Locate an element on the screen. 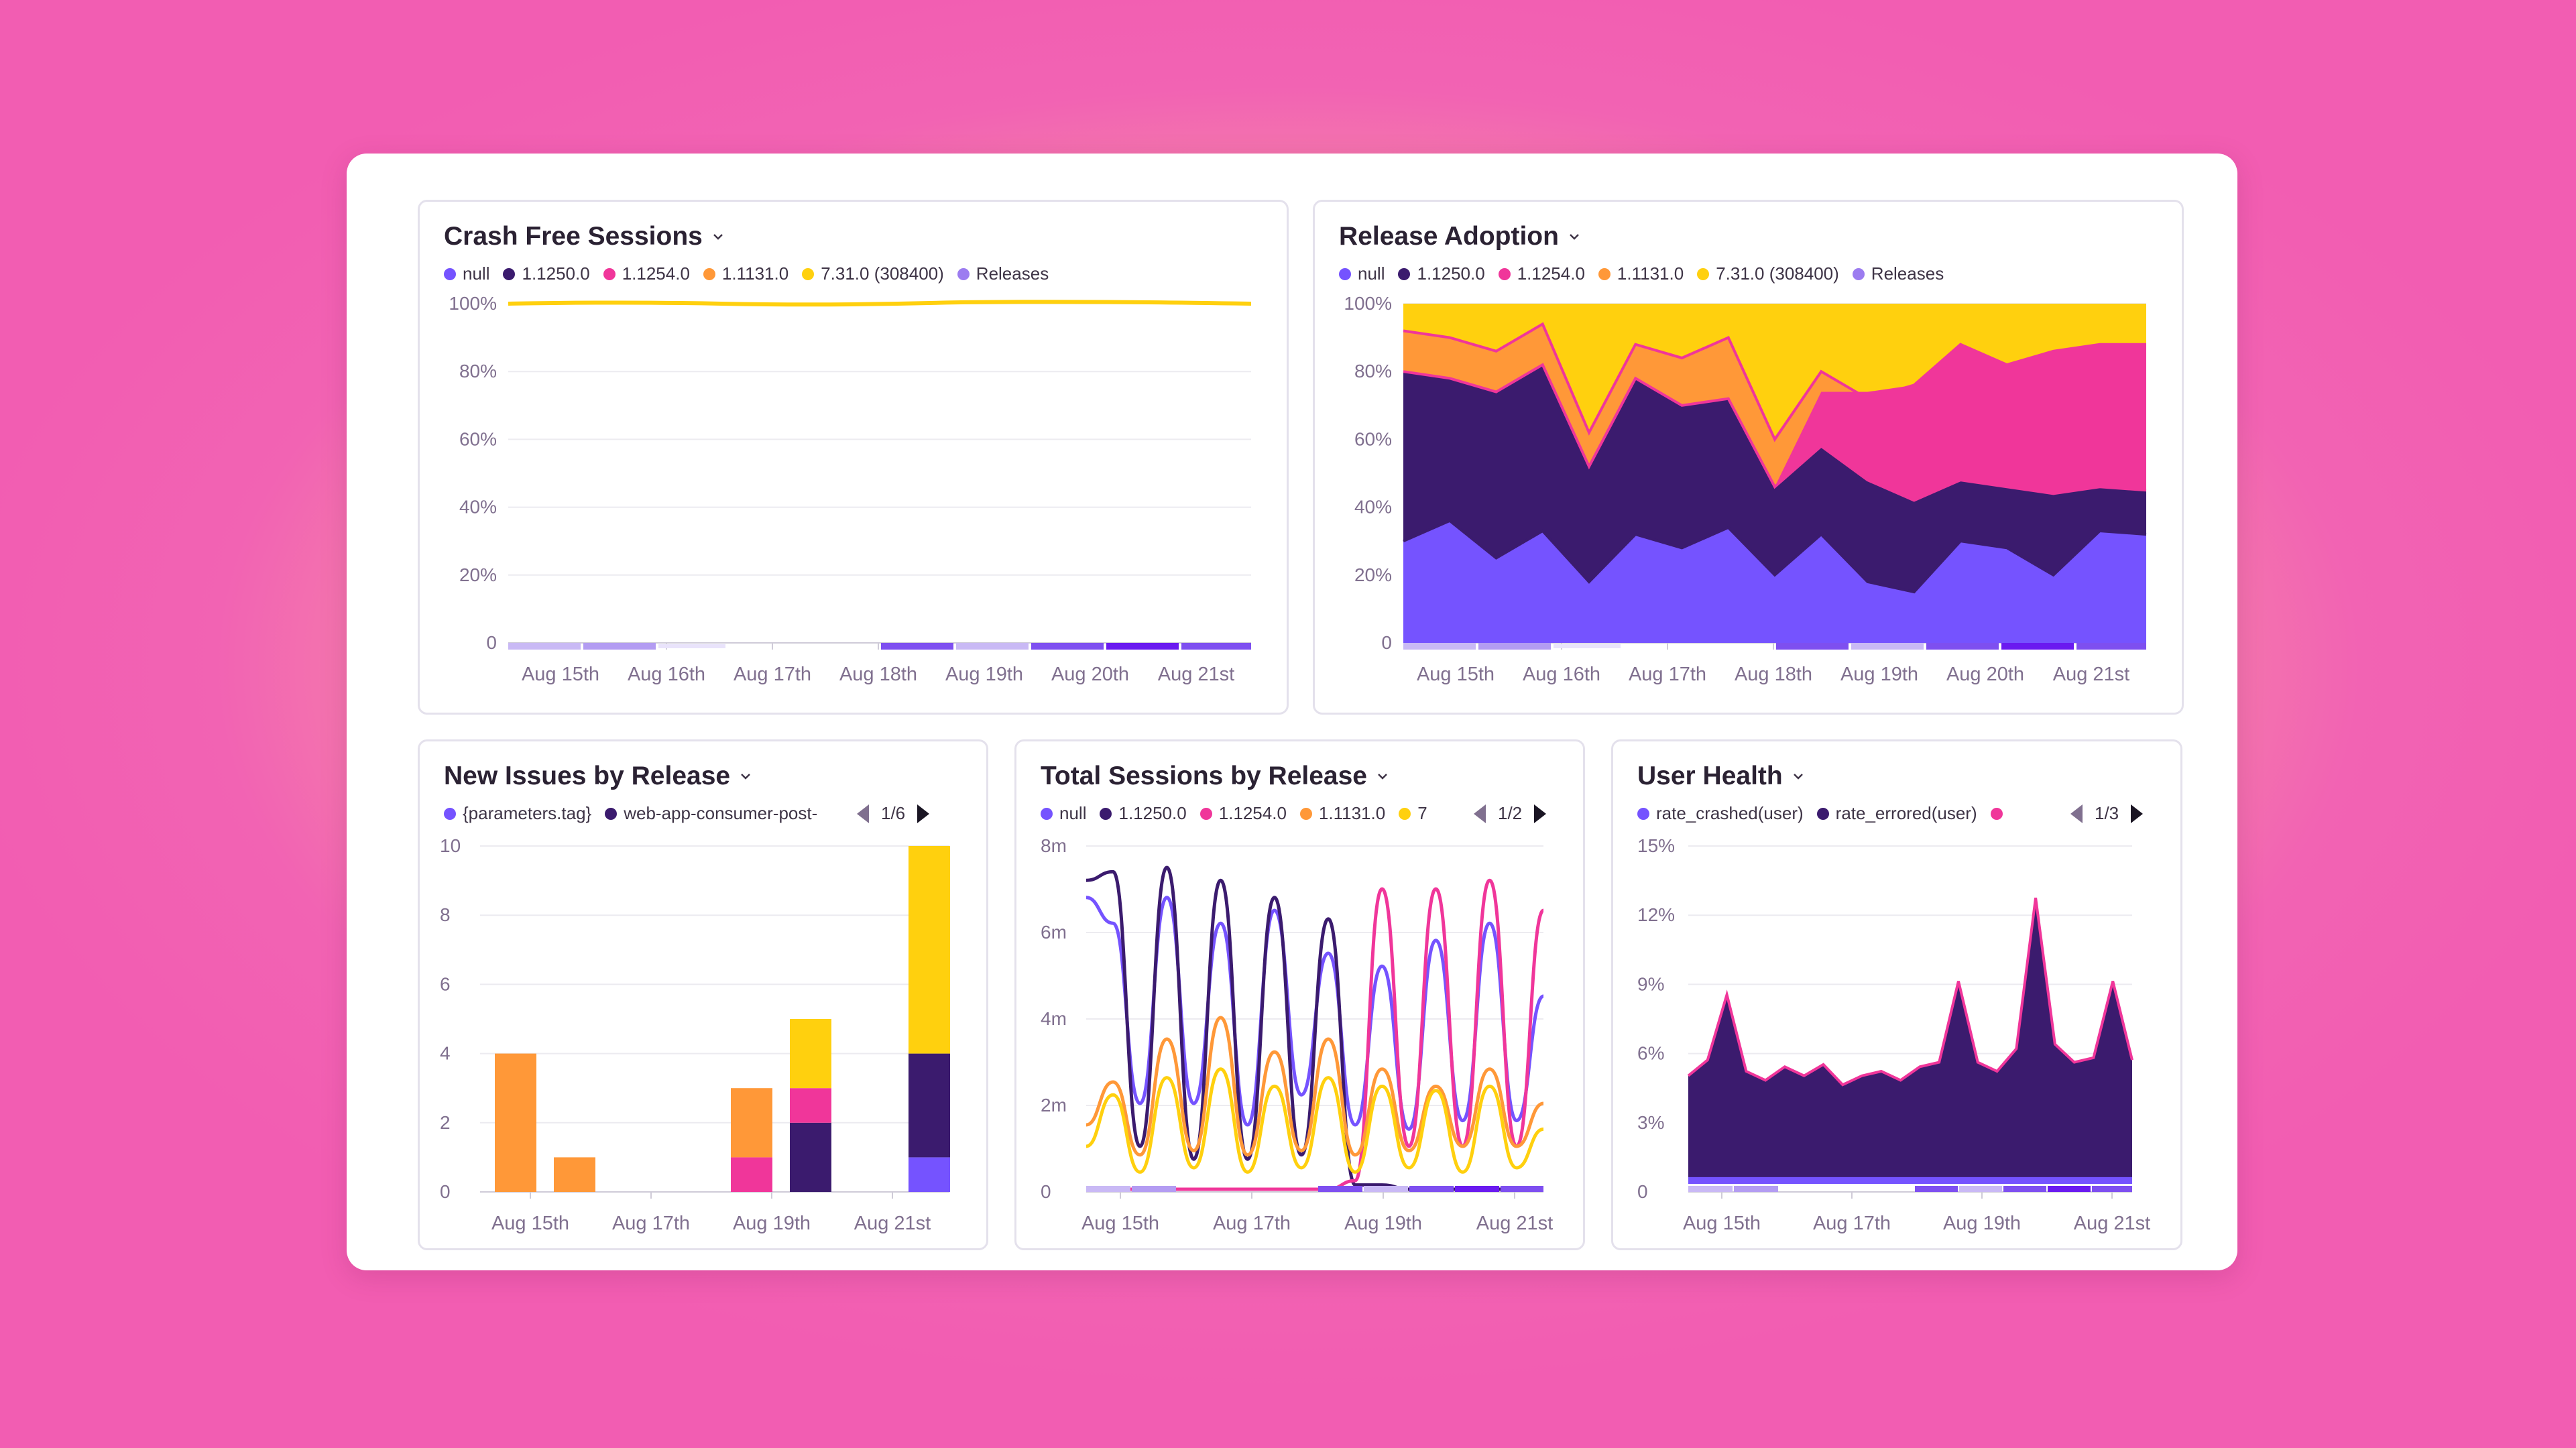  legend-item: {parameters.tag} is located at coordinates (517, 813).